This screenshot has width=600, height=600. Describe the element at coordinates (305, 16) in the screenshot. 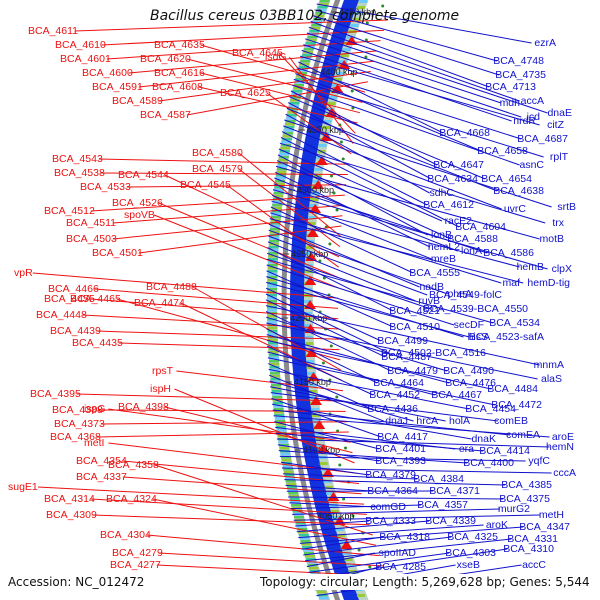

I see `genome-title: Bacillus cereus 03BB102, complete genome` at that location.